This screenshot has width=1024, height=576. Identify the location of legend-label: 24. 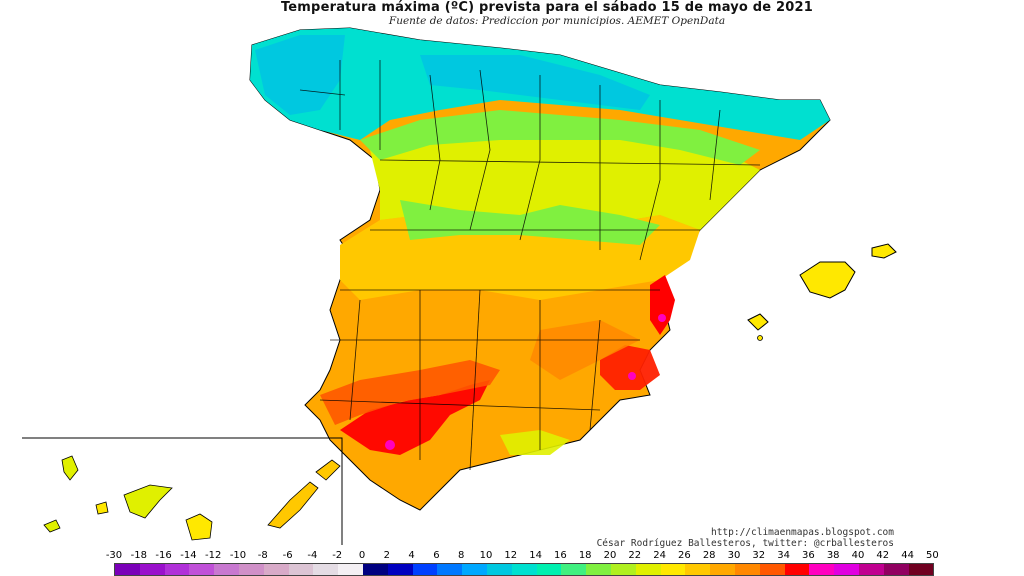
(659, 555).